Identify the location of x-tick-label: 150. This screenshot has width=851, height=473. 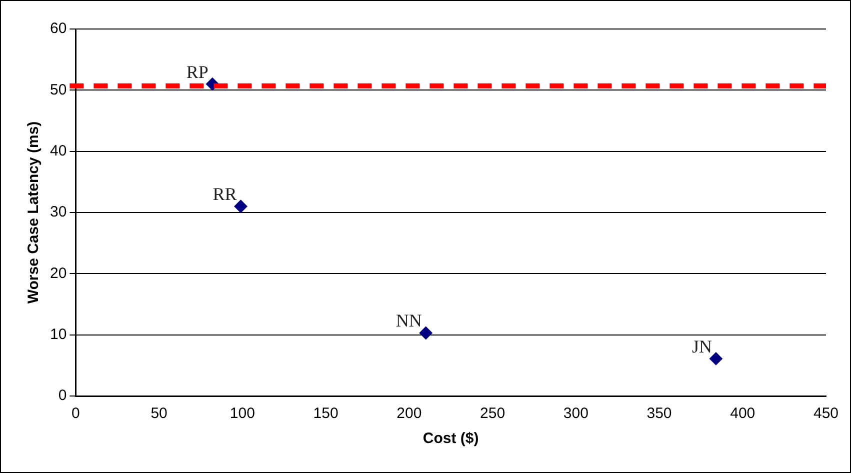
(325, 413).